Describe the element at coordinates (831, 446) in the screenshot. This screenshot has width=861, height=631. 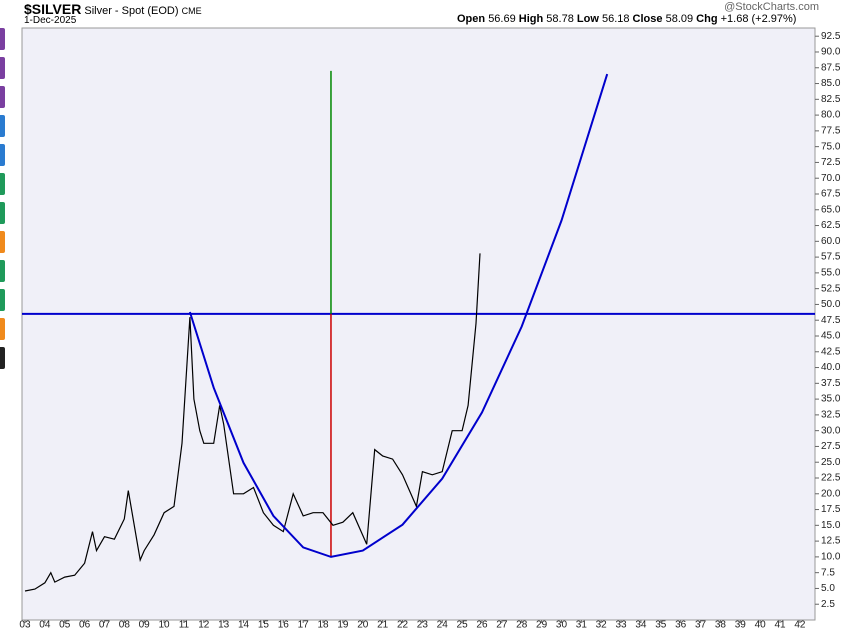
I see `y-tick-label: 27.5` at that location.